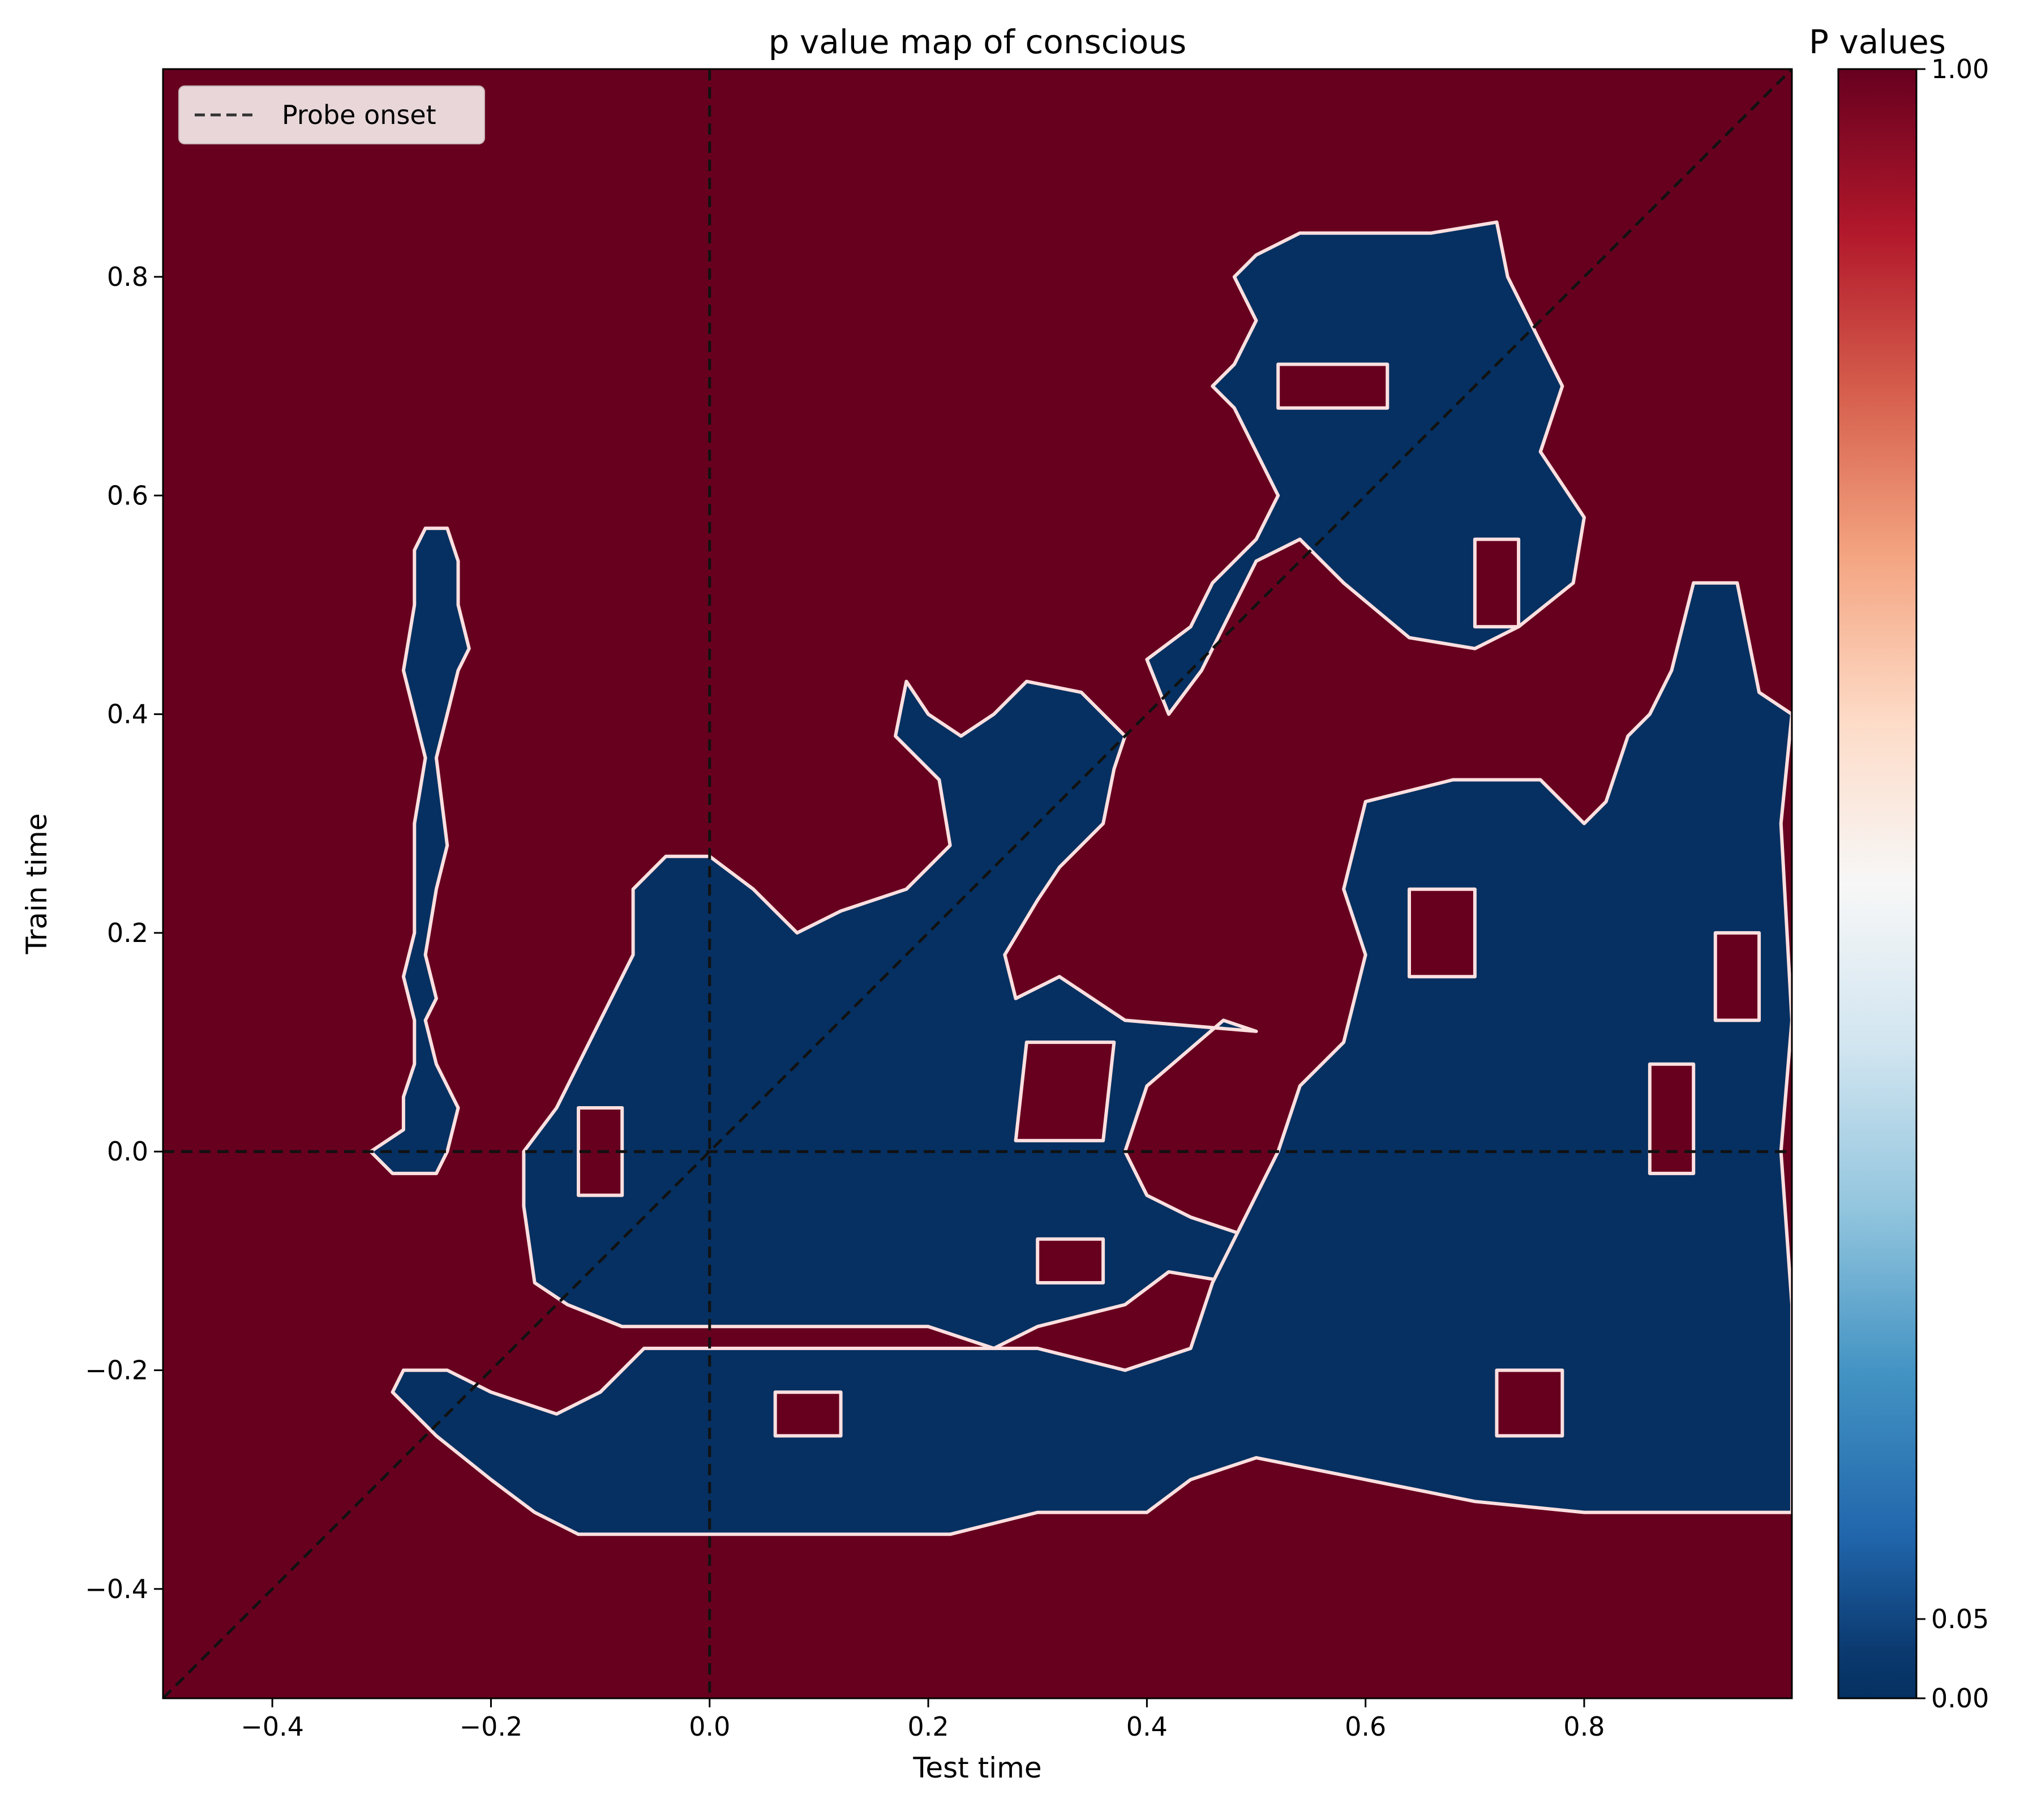 The width and height of the screenshot is (2033, 1820). Describe the element at coordinates (890, 1014) in the screenshot. I see `significant-region-central-mass` at that location.